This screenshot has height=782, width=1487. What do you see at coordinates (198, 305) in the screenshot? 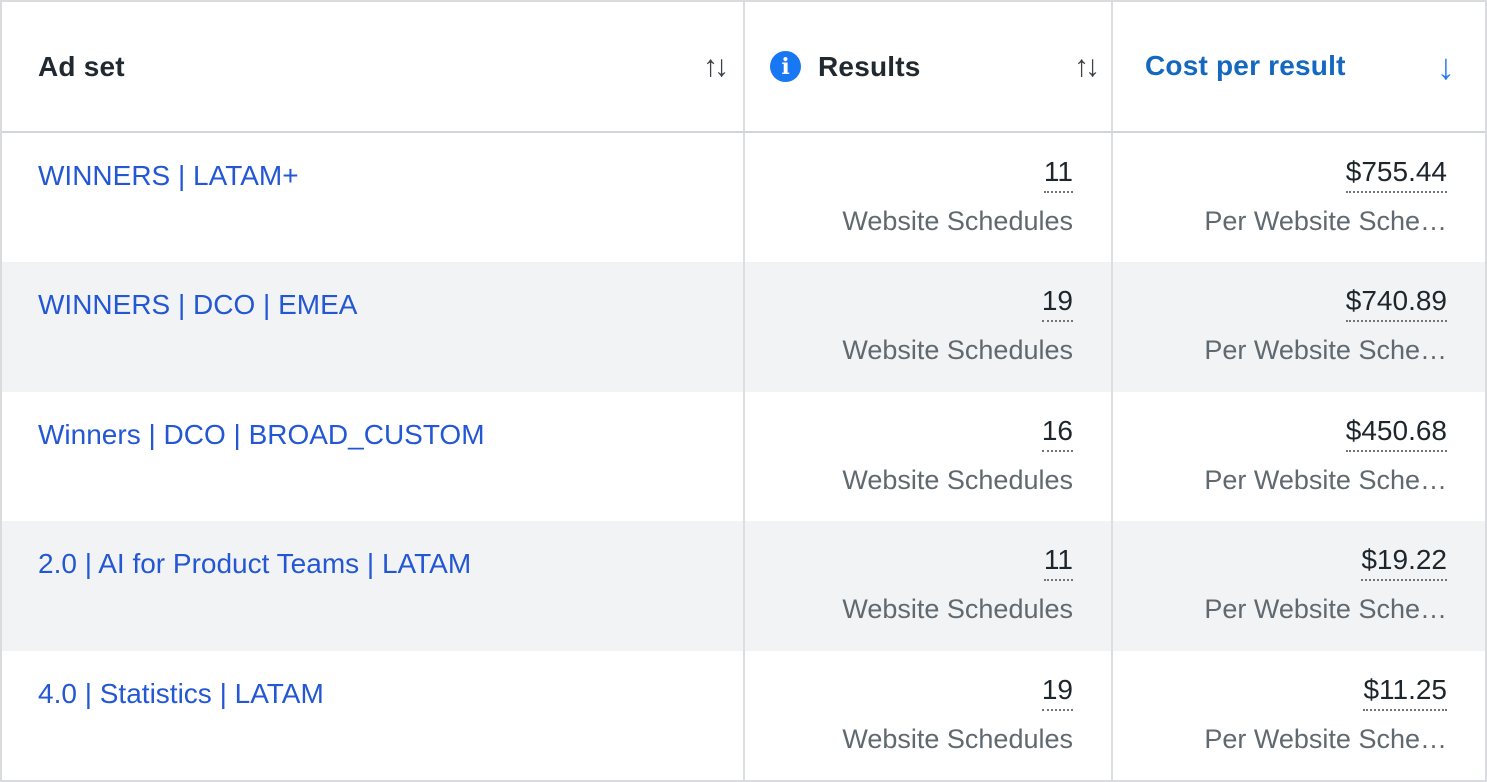
I see `ad-set-link: WINNERS | DCO | EMEA` at bounding box center [198, 305].